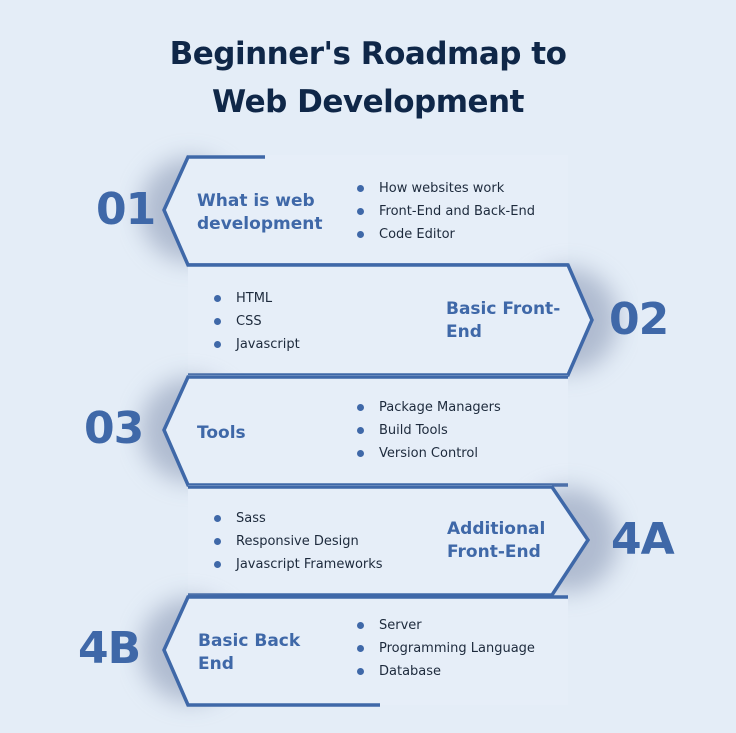  What do you see at coordinates (446, 671) in the screenshot?
I see `list-item: Database` at bounding box center [446, 671].